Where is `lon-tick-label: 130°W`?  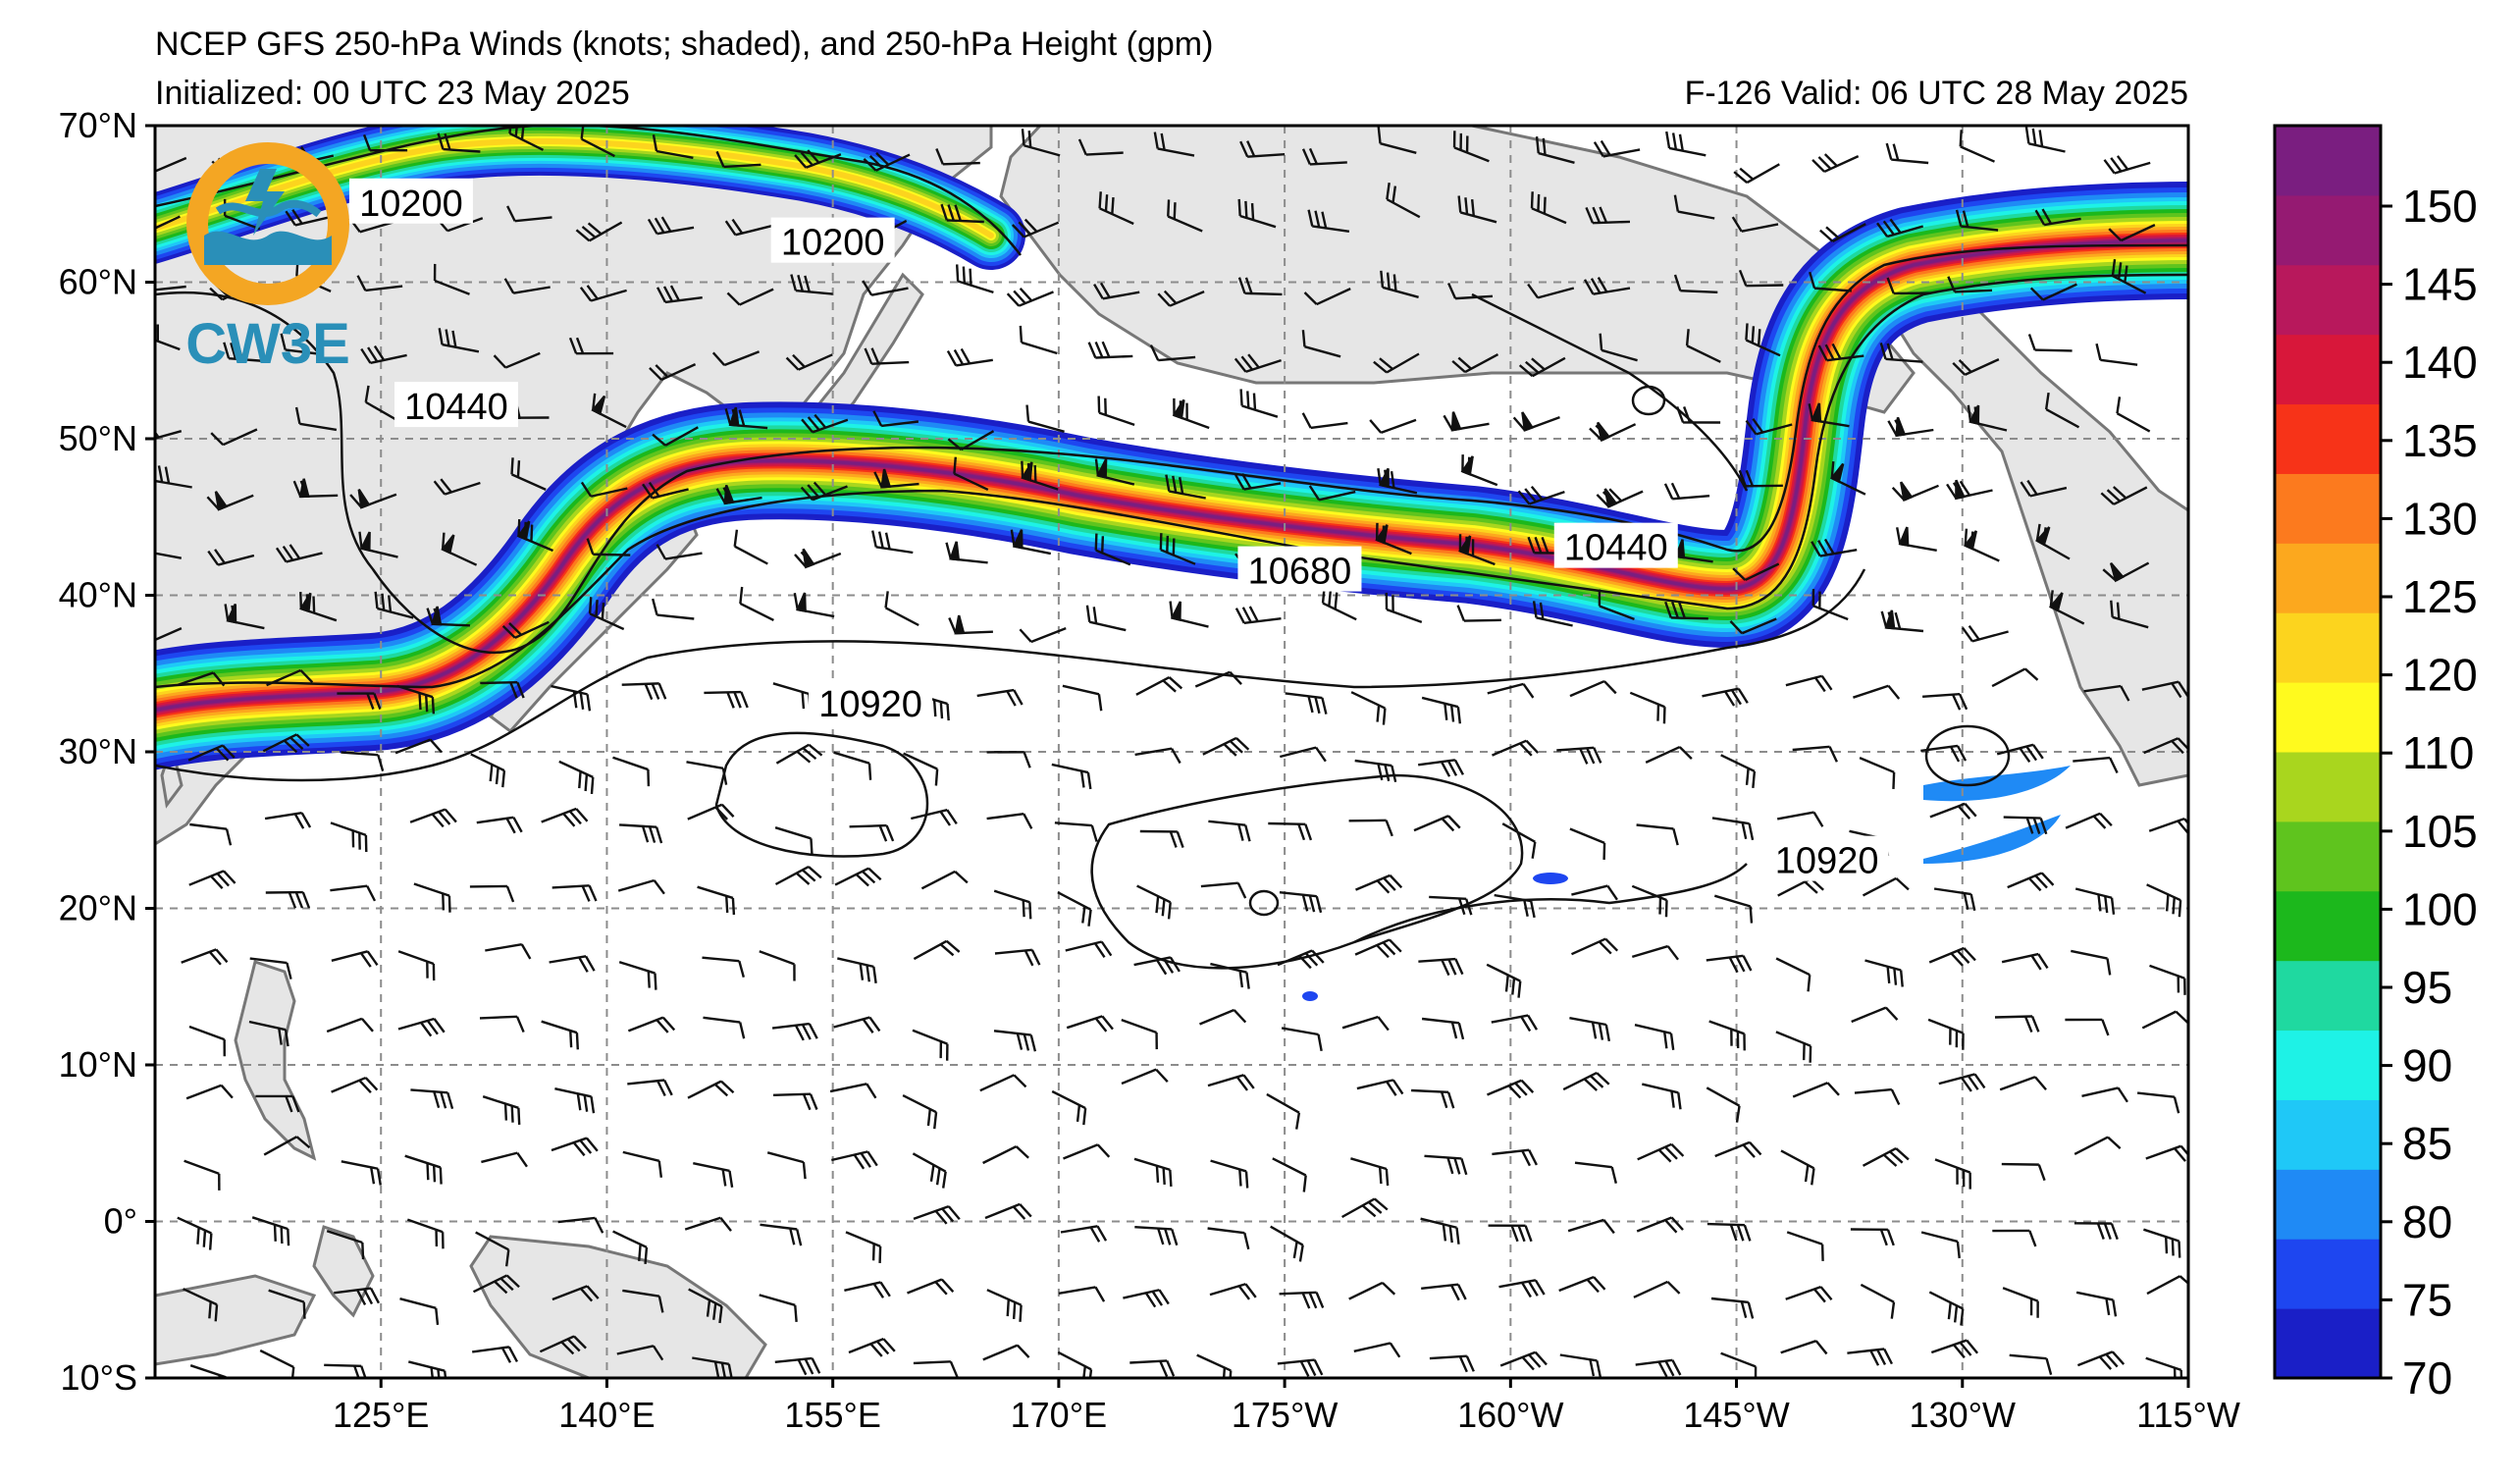 lon-tick-label: 130°W is located at coordinates (1963, 1415).